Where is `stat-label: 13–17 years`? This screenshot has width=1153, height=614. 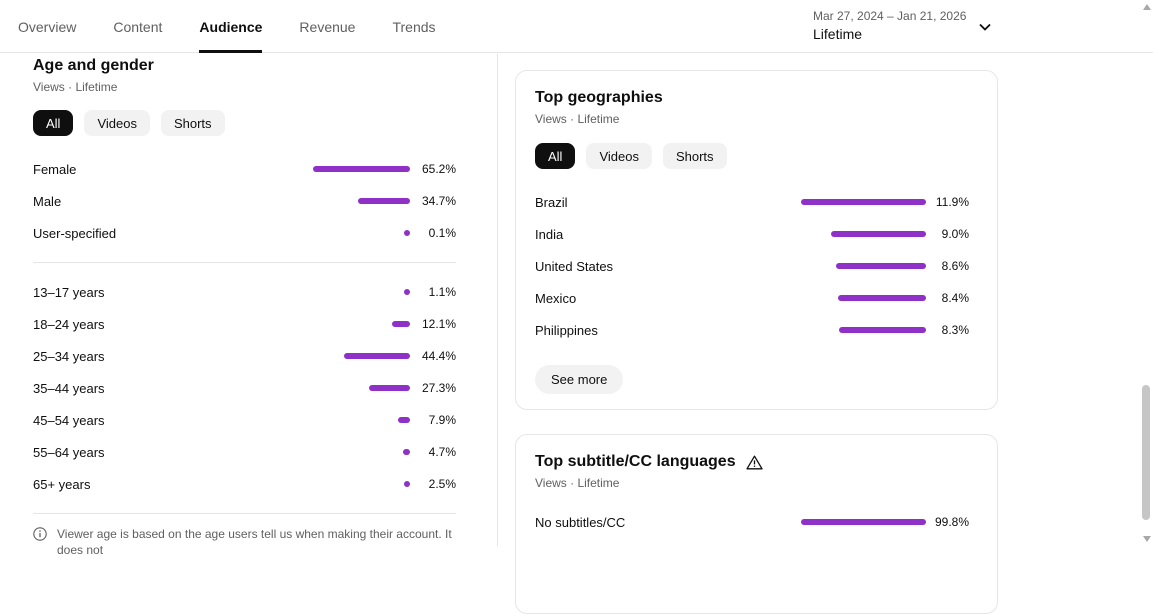 stat-label: 13–17 years is located at coordinates (173, 292).